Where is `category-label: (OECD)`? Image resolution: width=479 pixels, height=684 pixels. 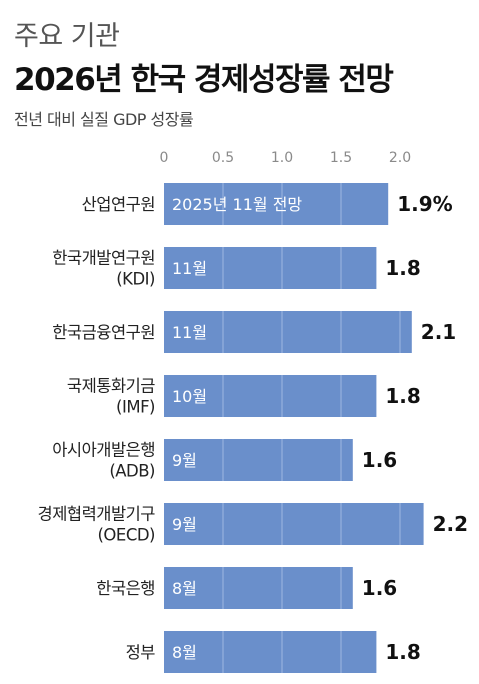 category-label: (OECD) is located at coordinates (126, 535).